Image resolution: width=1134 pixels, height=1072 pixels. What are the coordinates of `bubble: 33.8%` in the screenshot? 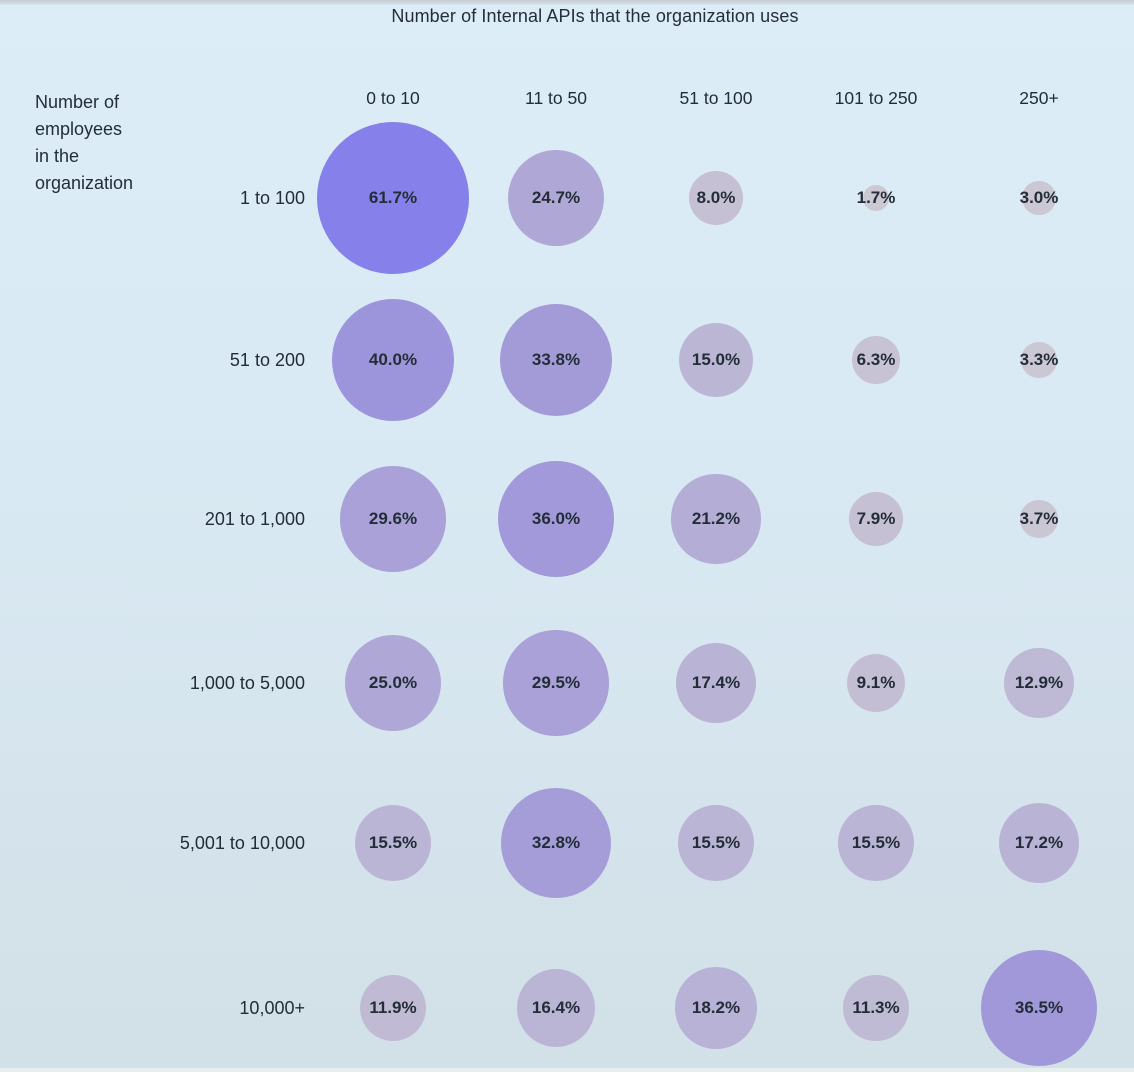 It's located at (556, 360).